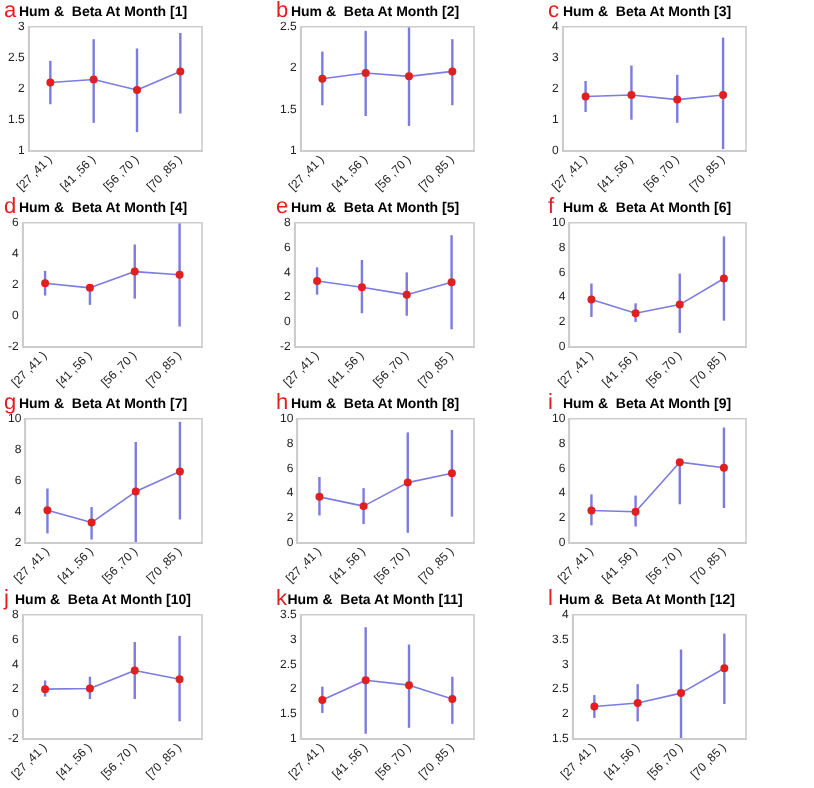 The height and width of the screenshot is (788, 814). I want to click on text: h, so click(282, 403).